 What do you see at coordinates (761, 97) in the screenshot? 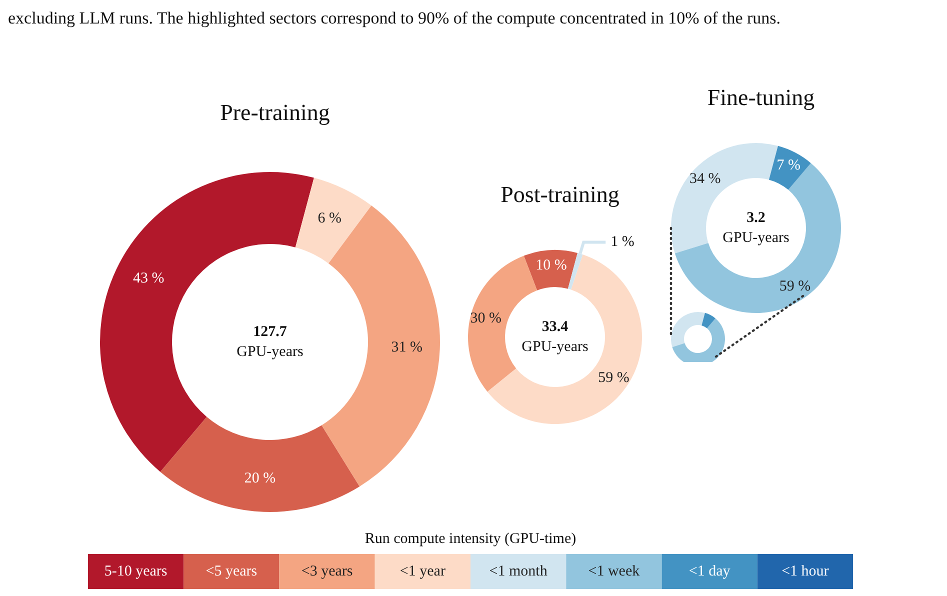
I see `chart-title: Fine-tuning` at bounding box center [761, 97].